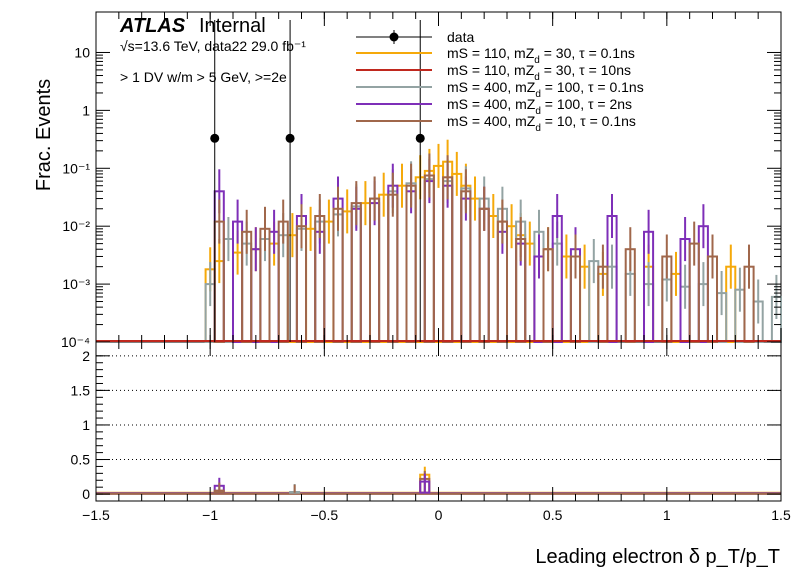  What do you see at coordinates (210, 515) in the screenshot?
I see `x-tick-label: −1` at bounding box center [210, 515].